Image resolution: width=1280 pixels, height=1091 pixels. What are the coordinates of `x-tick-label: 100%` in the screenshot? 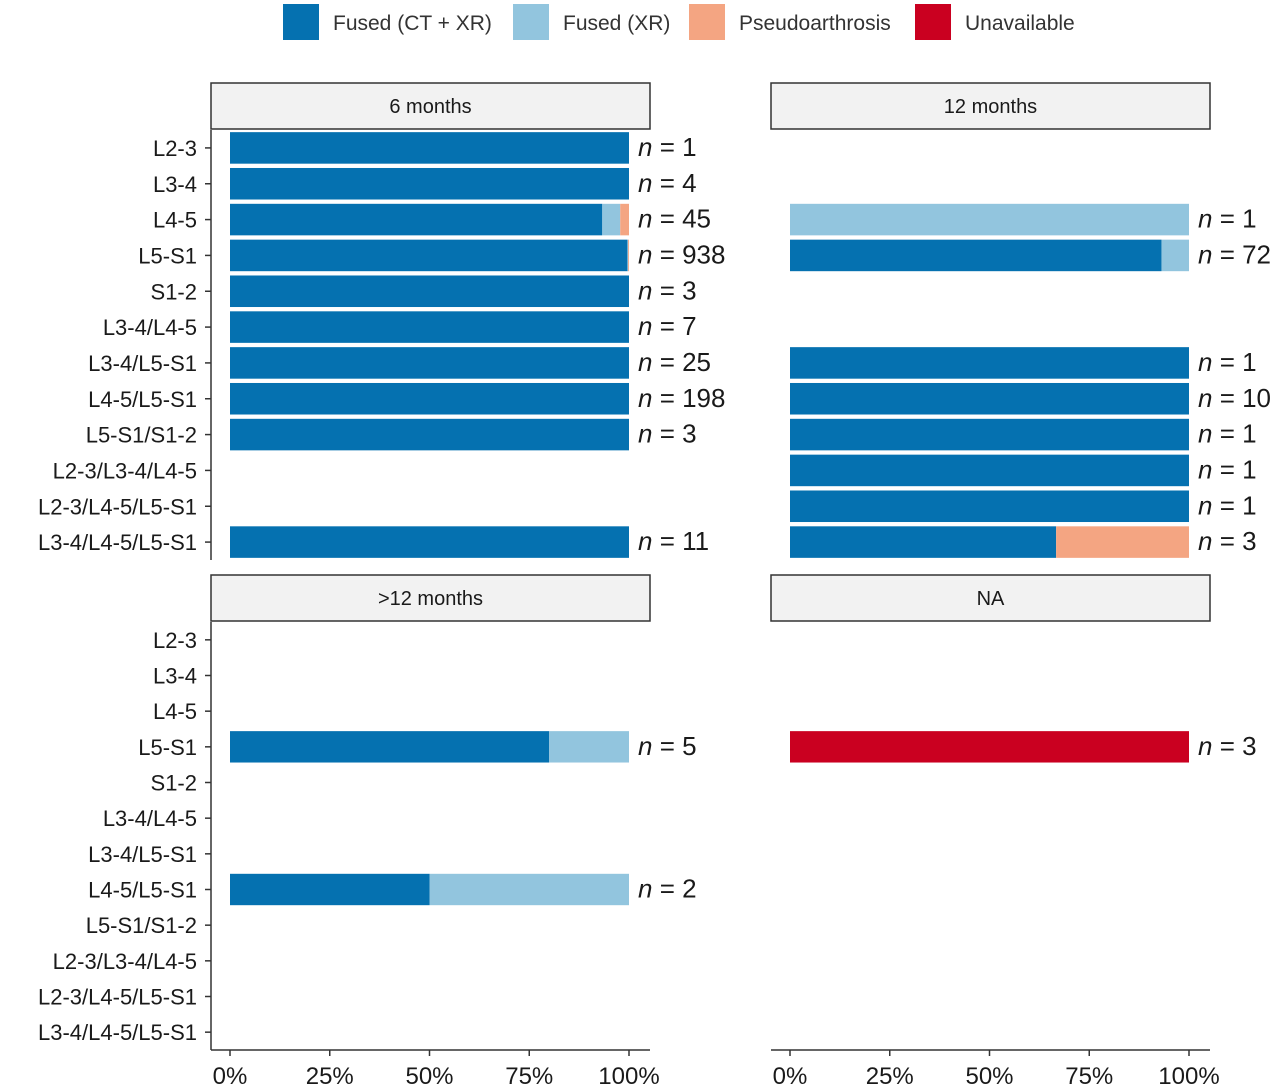 It's located at (628, 1076).